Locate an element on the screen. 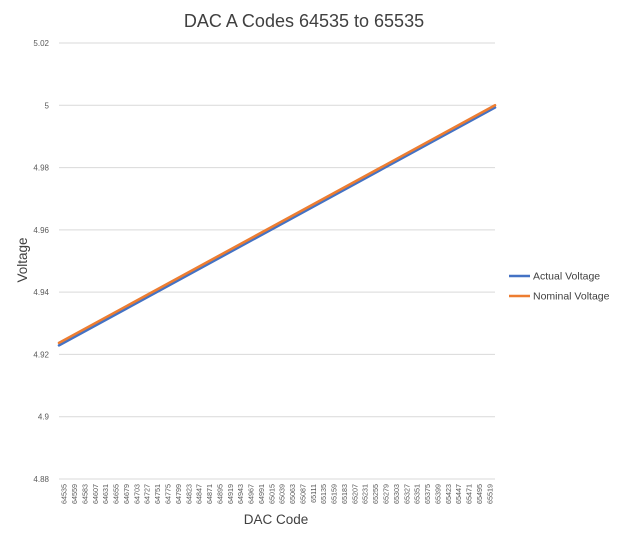  chart-title: DAC A Codes 64535 to 65535 is located at coordinates (304, 21).